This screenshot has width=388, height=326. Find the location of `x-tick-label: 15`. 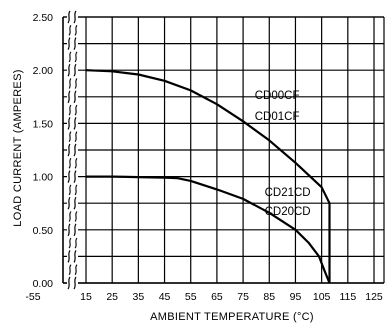

x-tick-label: 15 is located at coordinates (86, 297).